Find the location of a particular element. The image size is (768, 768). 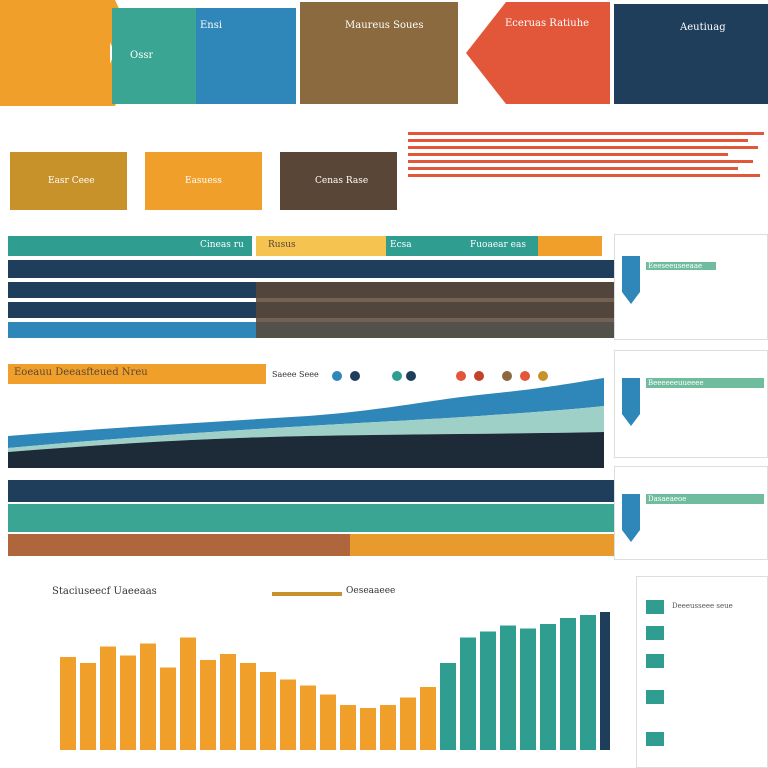

band-orange-overlay is located at coordinates (482, 545).